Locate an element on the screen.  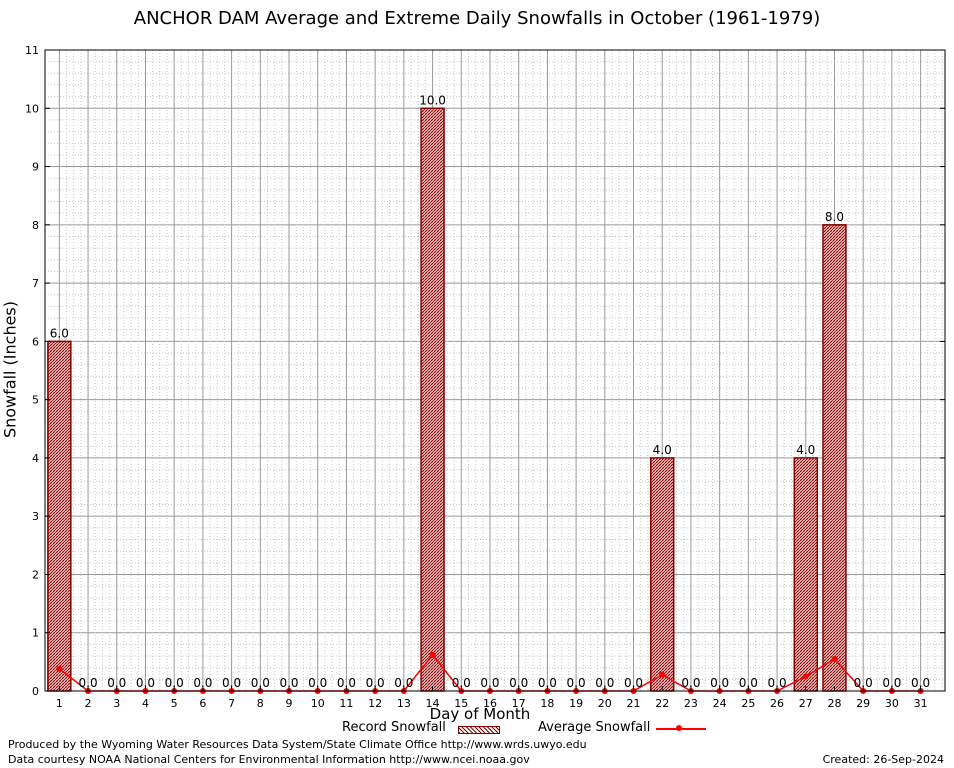
y-tick-label: 0 is located at coordinates (35, 691).